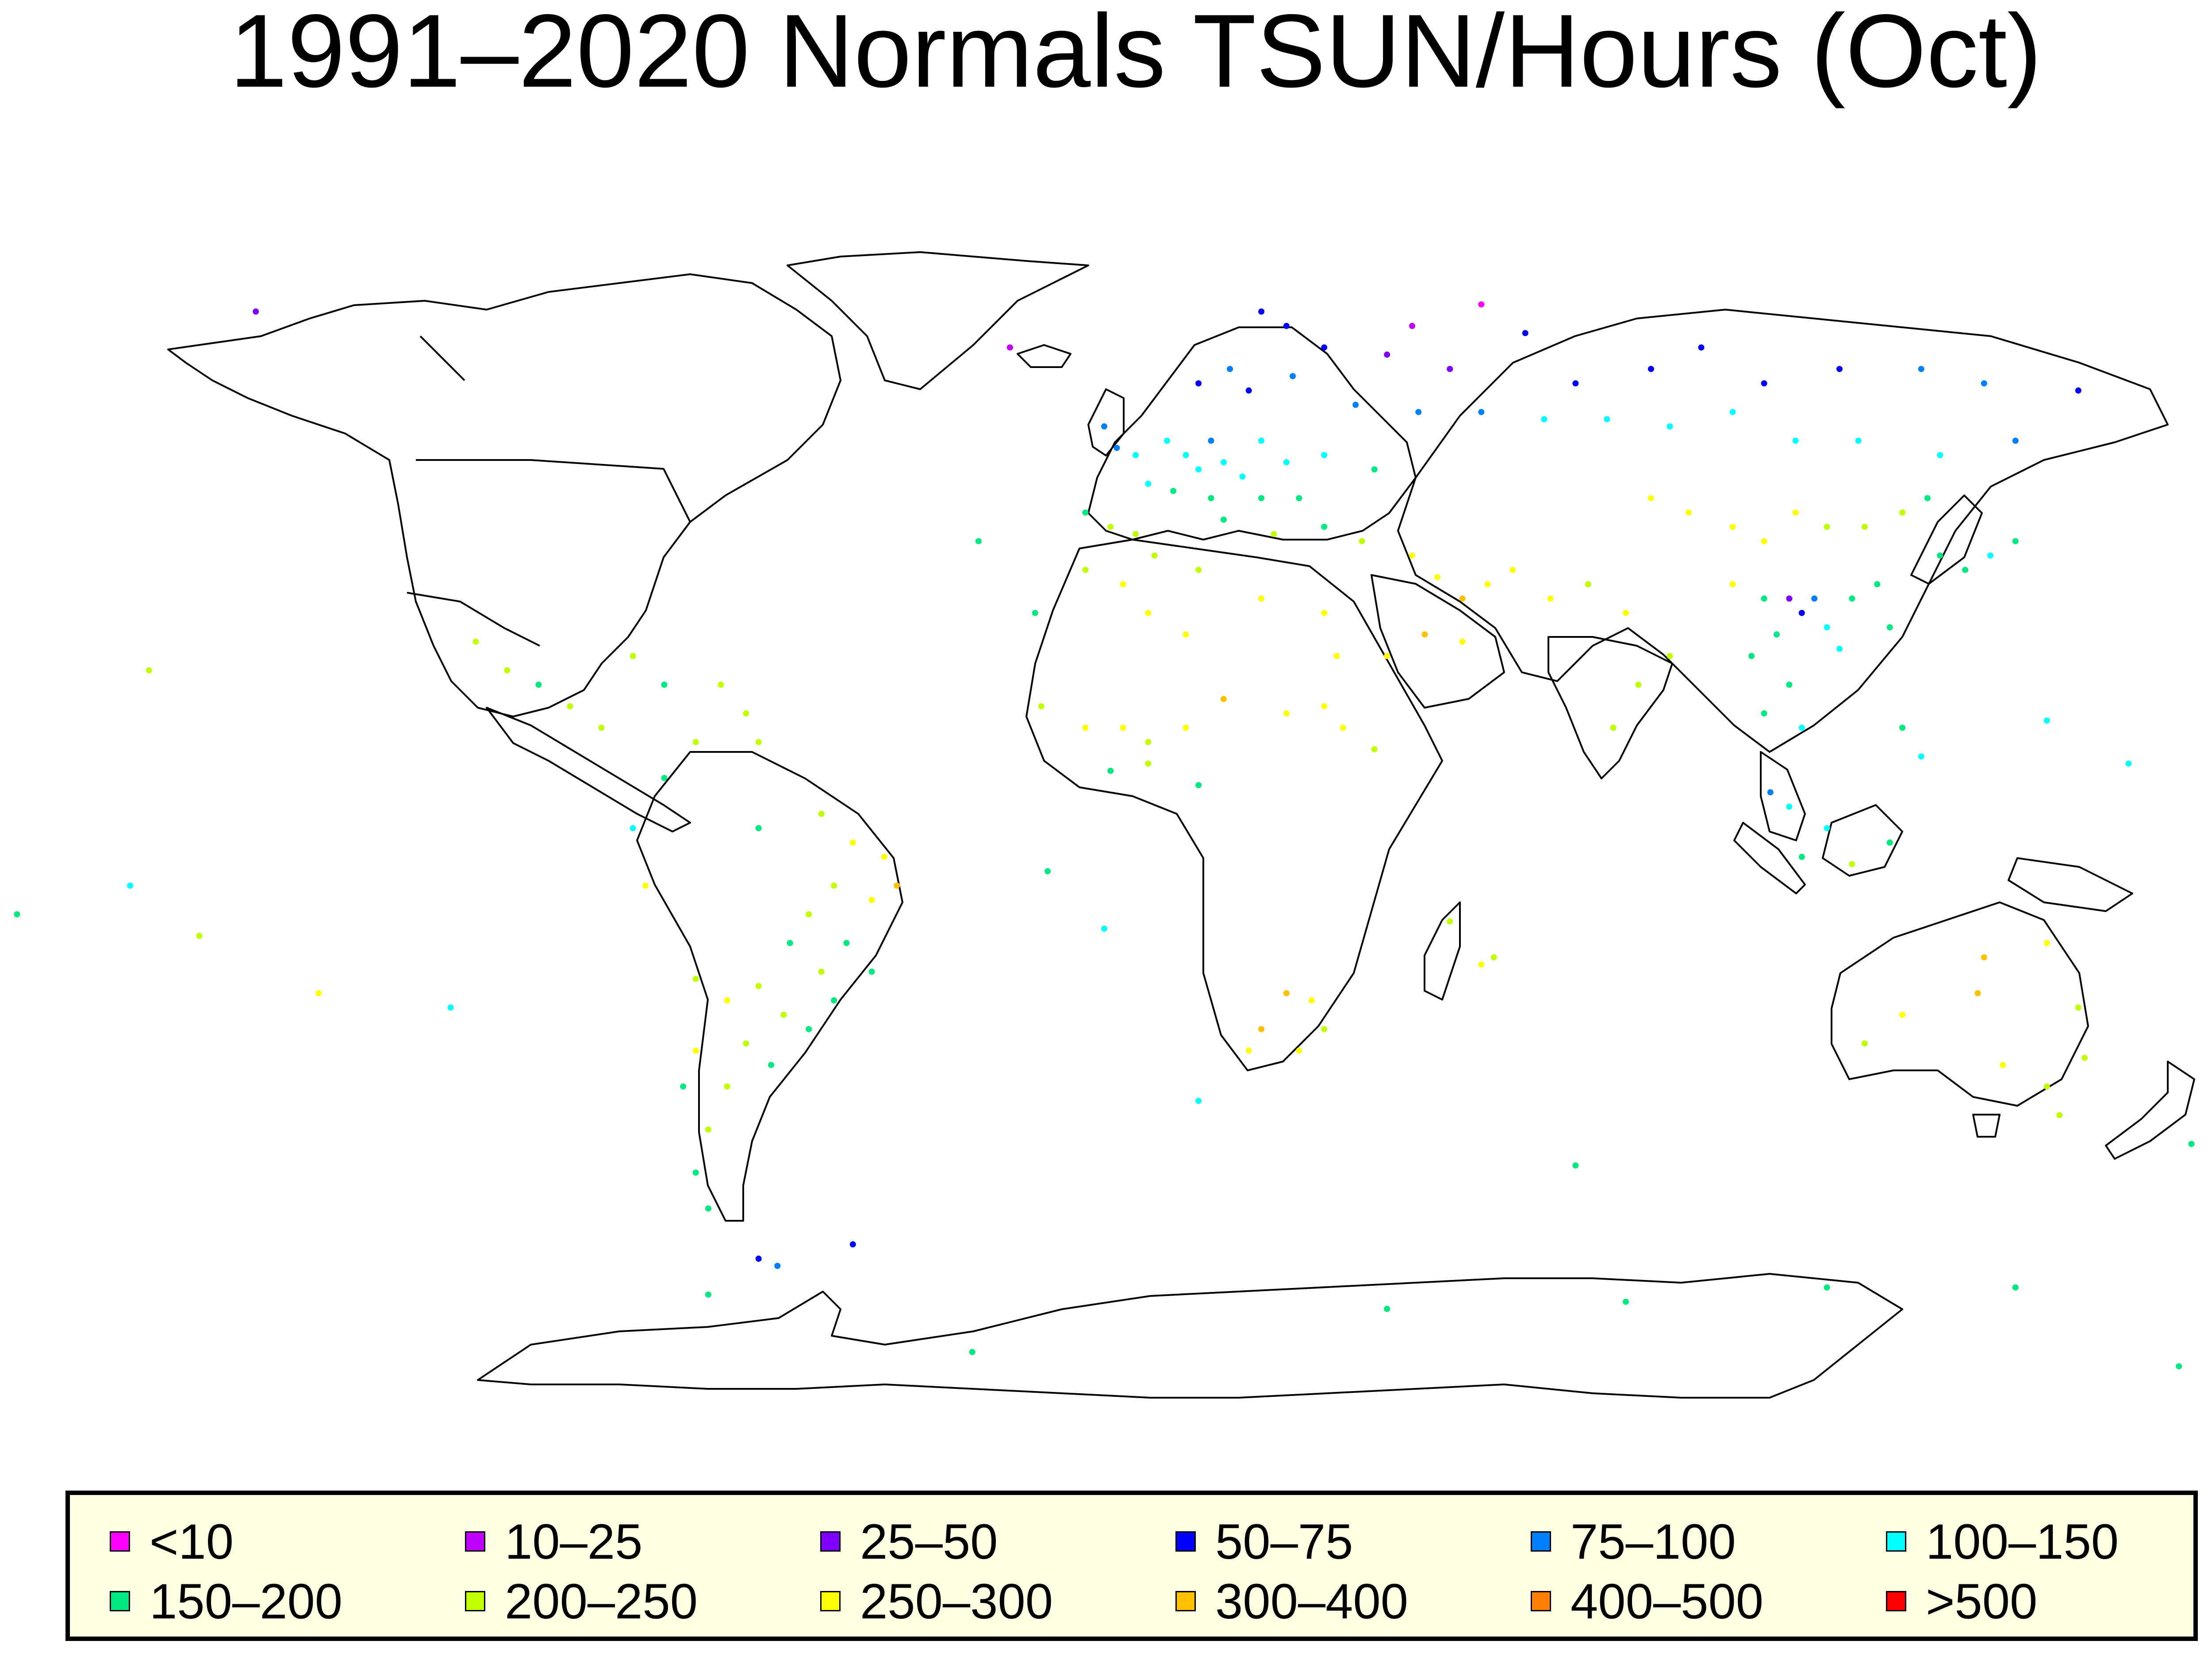 The height and width of the screenshot is (1656, 2212). I want to click on legend-label: 400–500, so click(1668, 1601).